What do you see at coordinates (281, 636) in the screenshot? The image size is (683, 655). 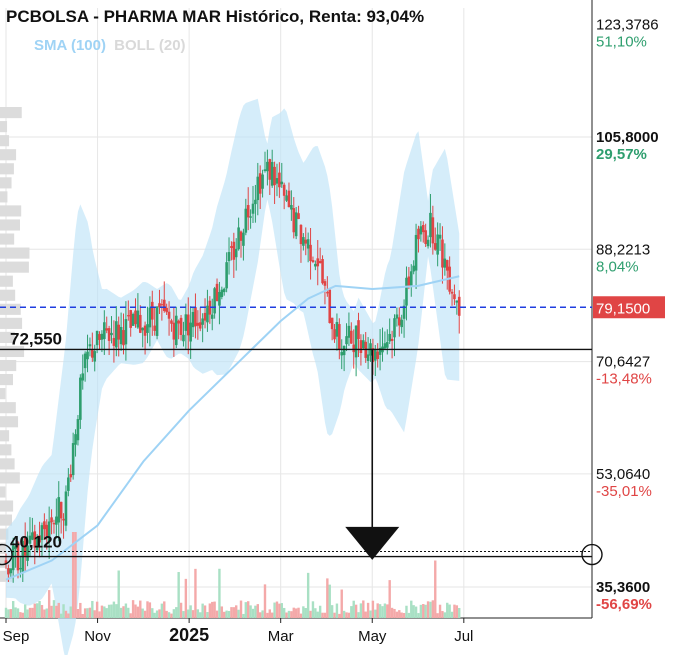 I see `x-tick-label: Mar` at bounding box center [281, 636].